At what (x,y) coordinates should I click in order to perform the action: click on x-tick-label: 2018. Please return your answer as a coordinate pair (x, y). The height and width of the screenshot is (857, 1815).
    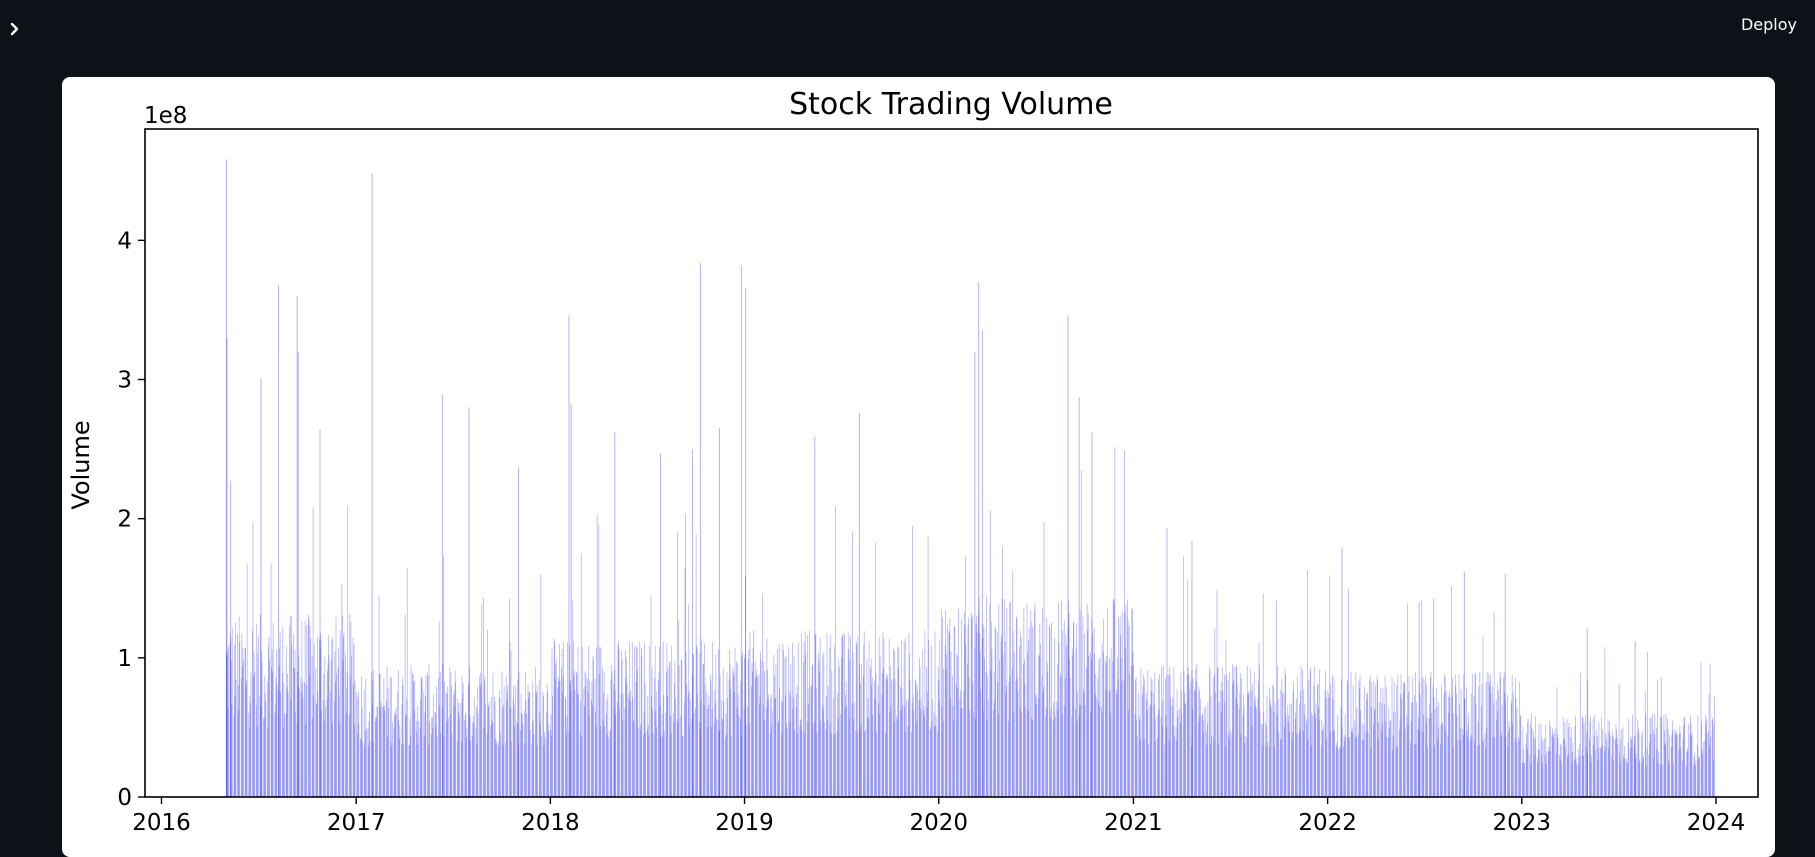
    Looking at the image, I should click on (550, 823).